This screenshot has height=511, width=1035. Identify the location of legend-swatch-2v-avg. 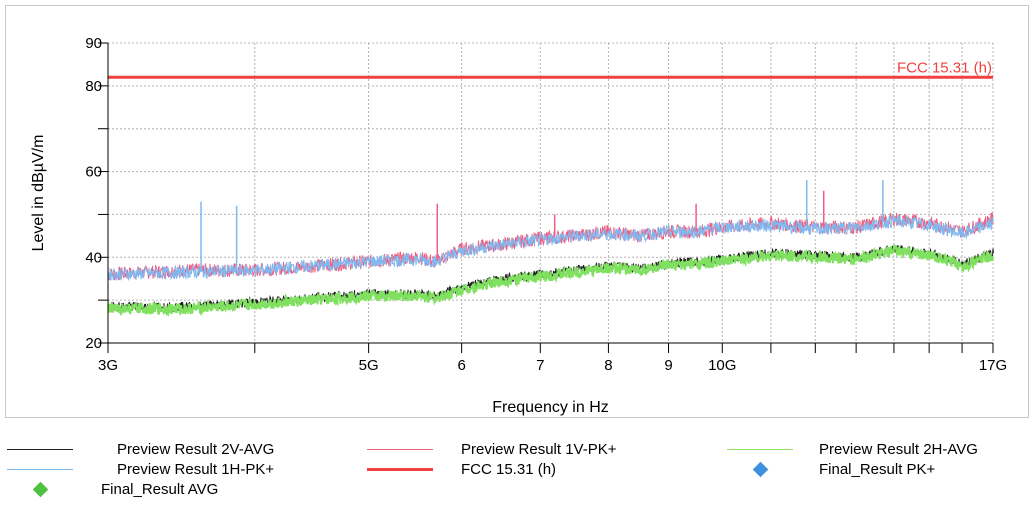
(40, 449).